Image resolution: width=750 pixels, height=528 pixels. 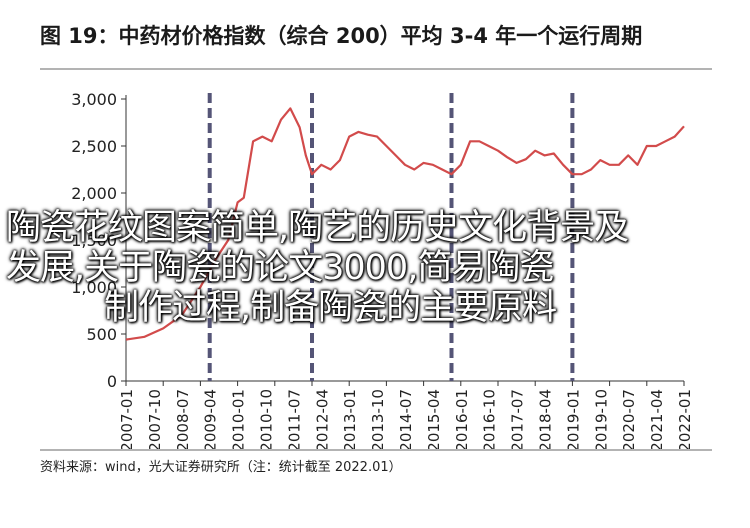 What do you see at coordinates (657, 420) in the screenshot?
I see `x-tick-label: 2021-04` at bounding box center [657, 420].